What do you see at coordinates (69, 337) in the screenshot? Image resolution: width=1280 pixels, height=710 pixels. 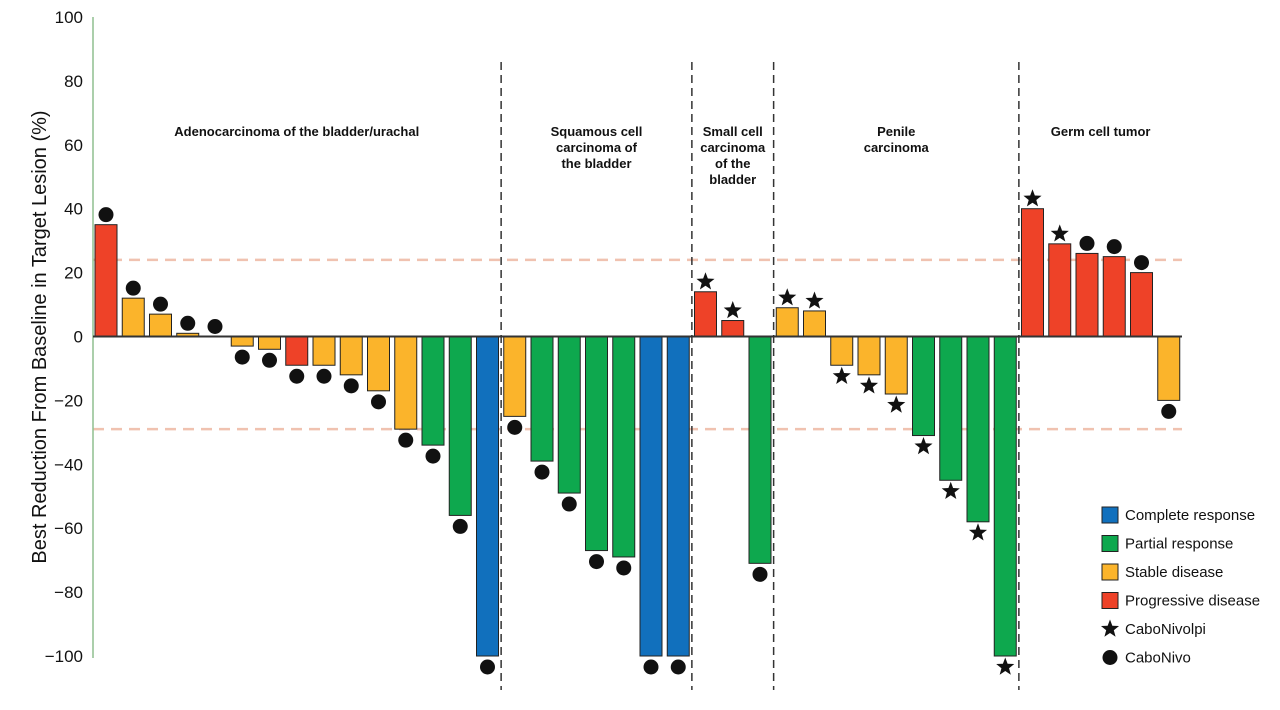 I see `y-axis: 100 80 60 40 20 0 −20 −40 −60 −80 −100` at bounding box center [69, 337].